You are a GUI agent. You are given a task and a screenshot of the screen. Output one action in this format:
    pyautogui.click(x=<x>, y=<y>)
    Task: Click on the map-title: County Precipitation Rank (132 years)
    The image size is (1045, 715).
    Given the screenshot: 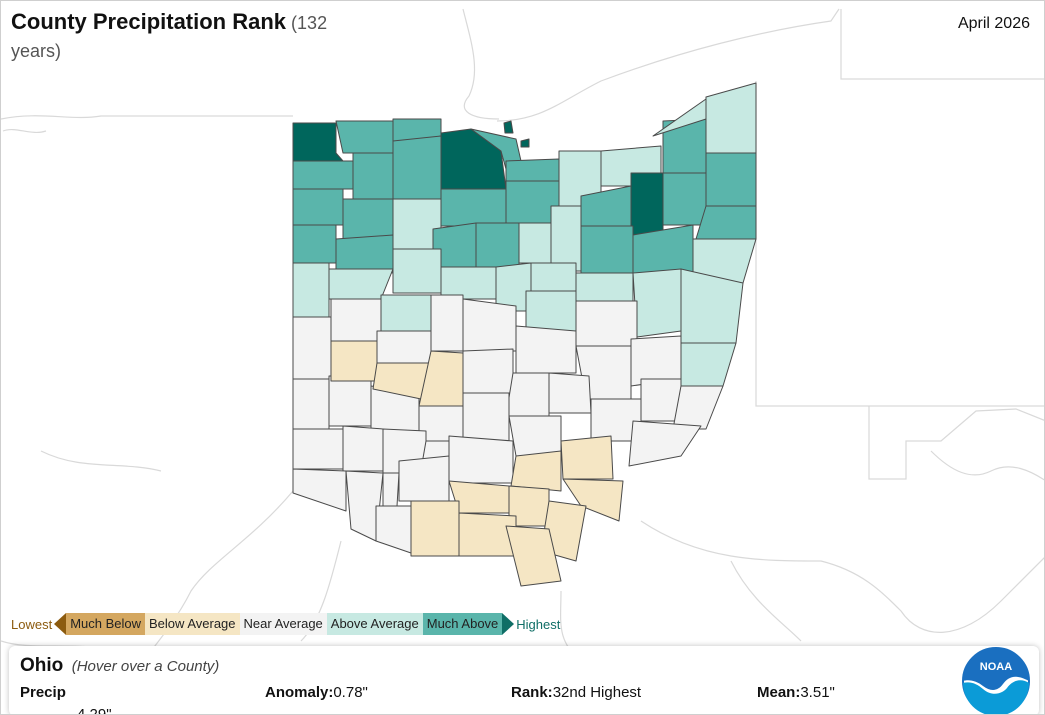 What is the action you would take?
    pyautogui.click(x=191, y=37)
    